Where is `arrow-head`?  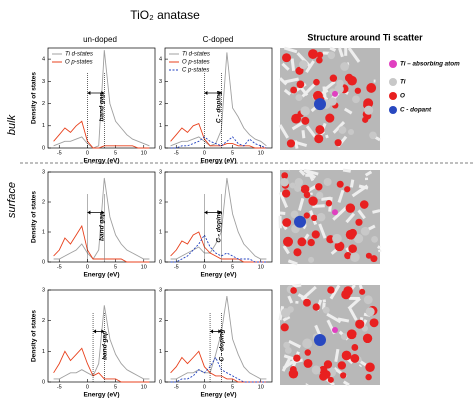 arrow-head is located at coordinates (216, 331).